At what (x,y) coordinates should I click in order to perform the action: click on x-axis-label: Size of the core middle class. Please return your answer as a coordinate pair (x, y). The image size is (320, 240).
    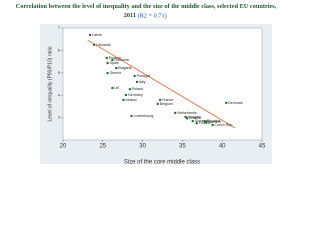
    Looking at the image, I should click on (162, 163).